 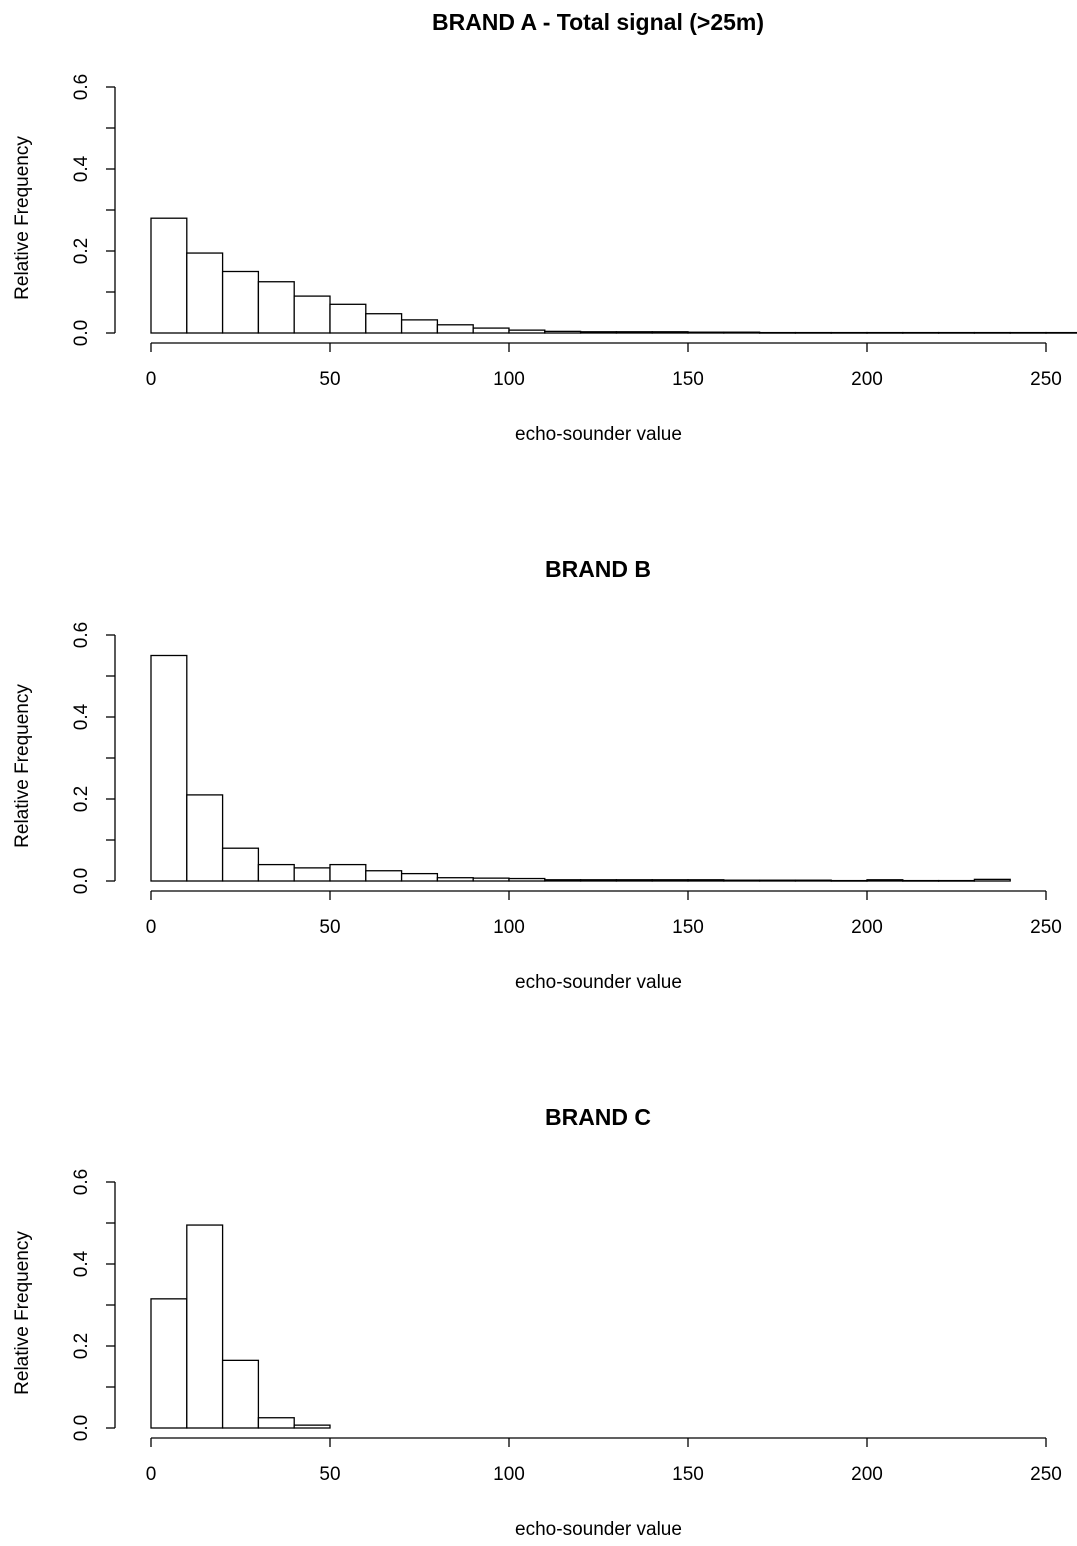 What do you see at coordinates (598, 1117) in the screenshot?
I see `chart-title: BRAND C` at bounding box center [598, 1117].